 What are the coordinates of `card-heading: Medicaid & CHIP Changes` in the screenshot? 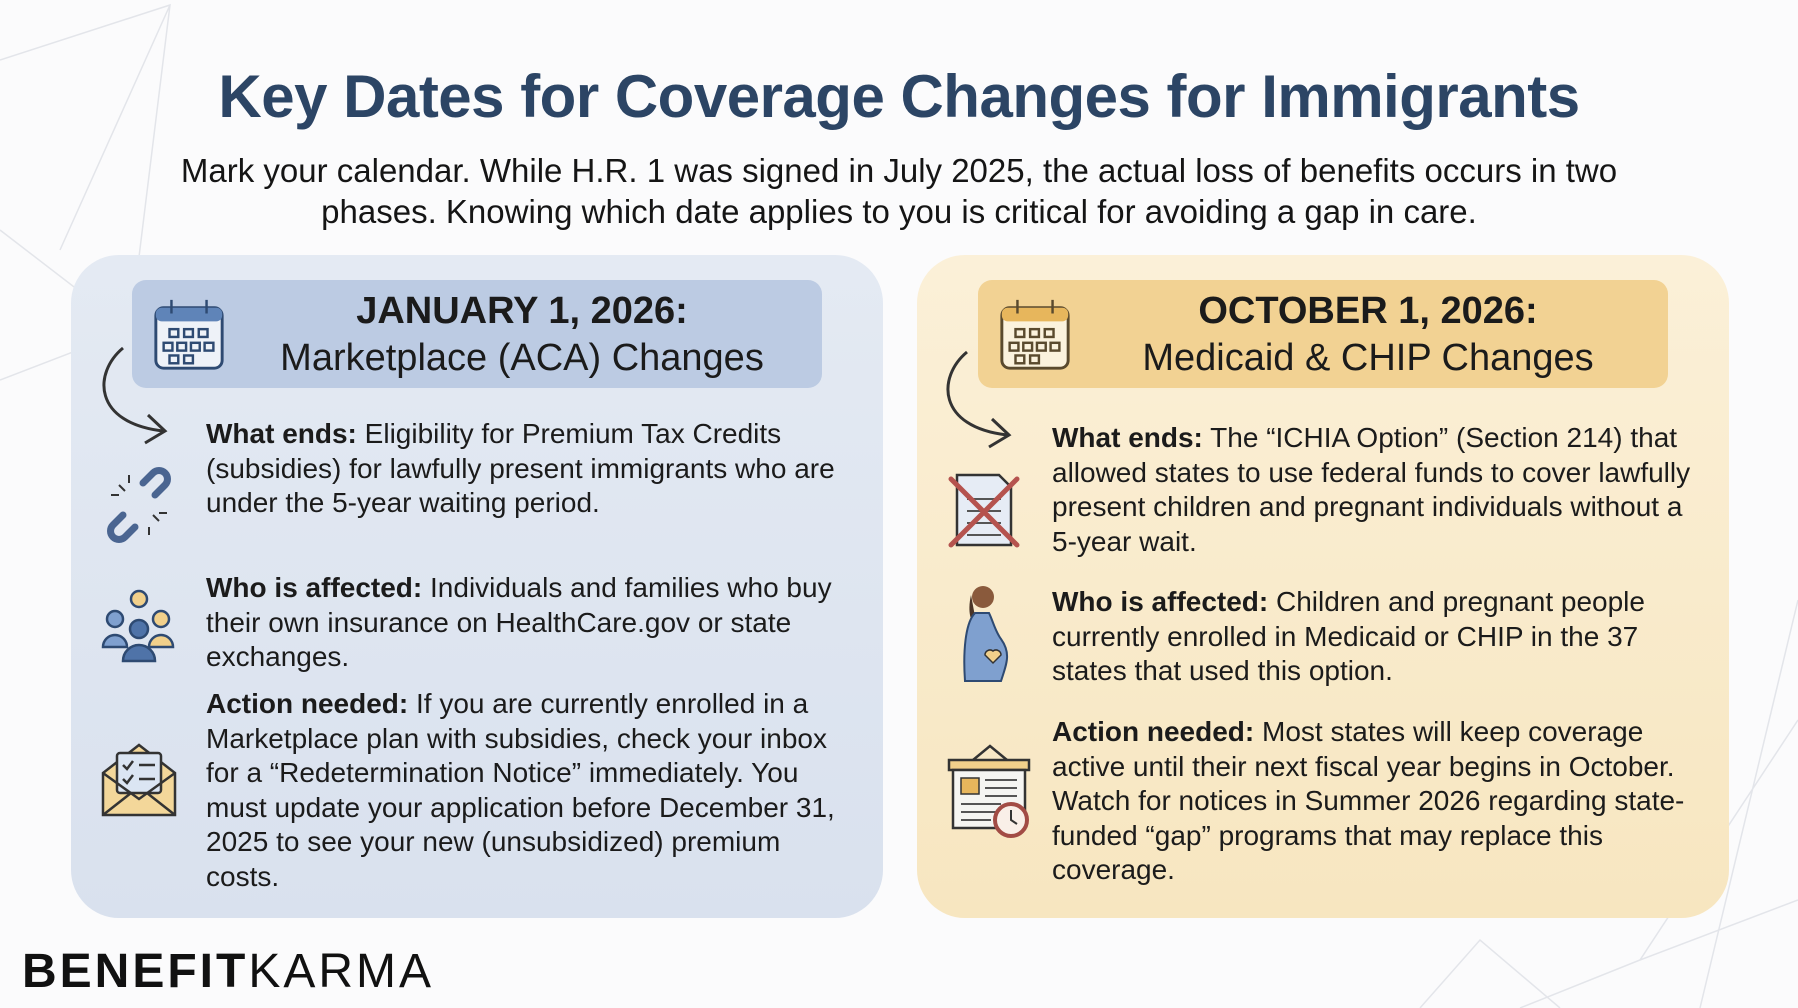 It's located at (1368, 358).